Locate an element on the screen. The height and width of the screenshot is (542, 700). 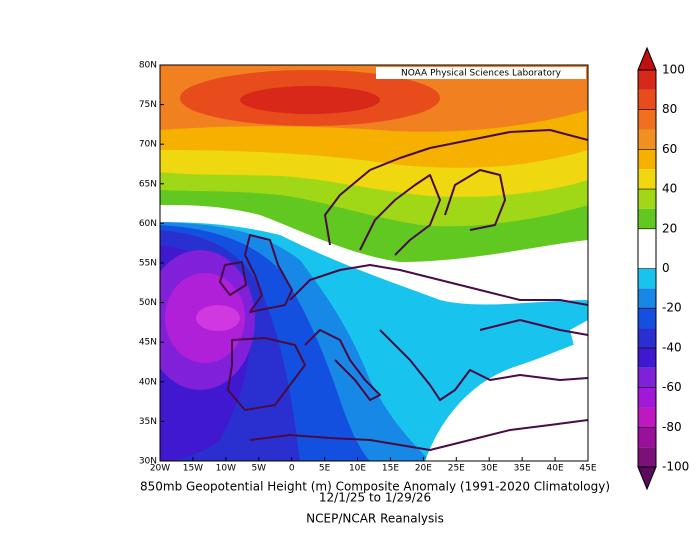
credit-box is located at coordinates (481, 73).